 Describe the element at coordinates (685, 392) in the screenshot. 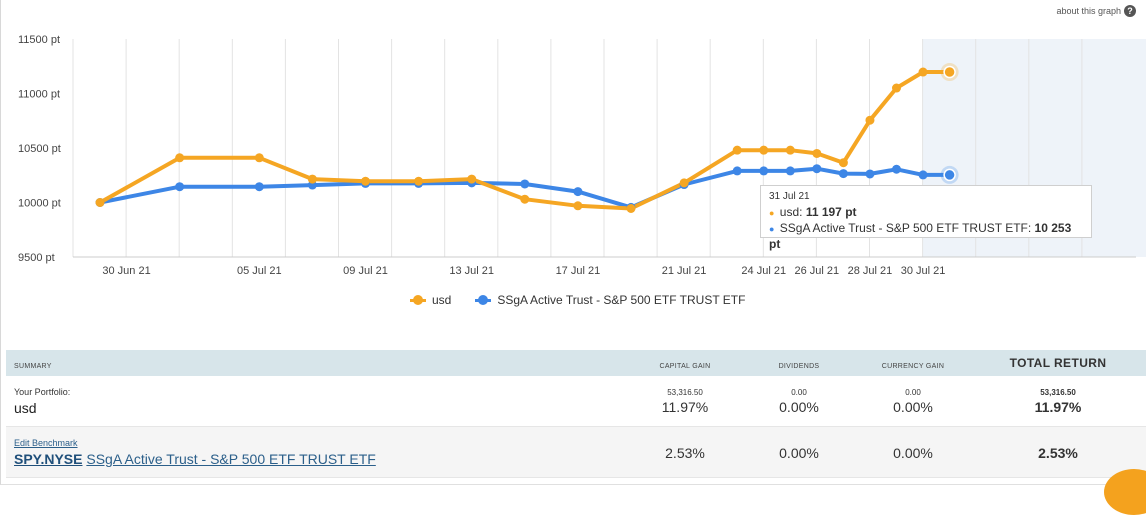

I see `portfolio-capital-gain-amount: 53,316.50` at that location.